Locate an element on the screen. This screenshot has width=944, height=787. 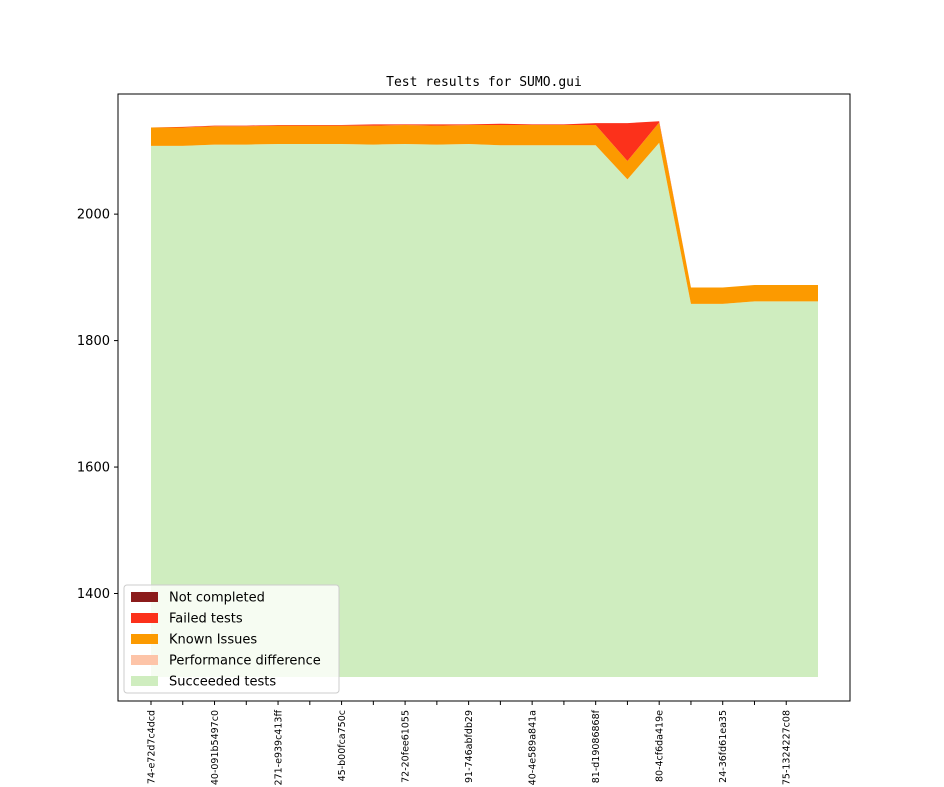
x-tick-label: 40-4e589a841a is located at coordinates (533, 747).